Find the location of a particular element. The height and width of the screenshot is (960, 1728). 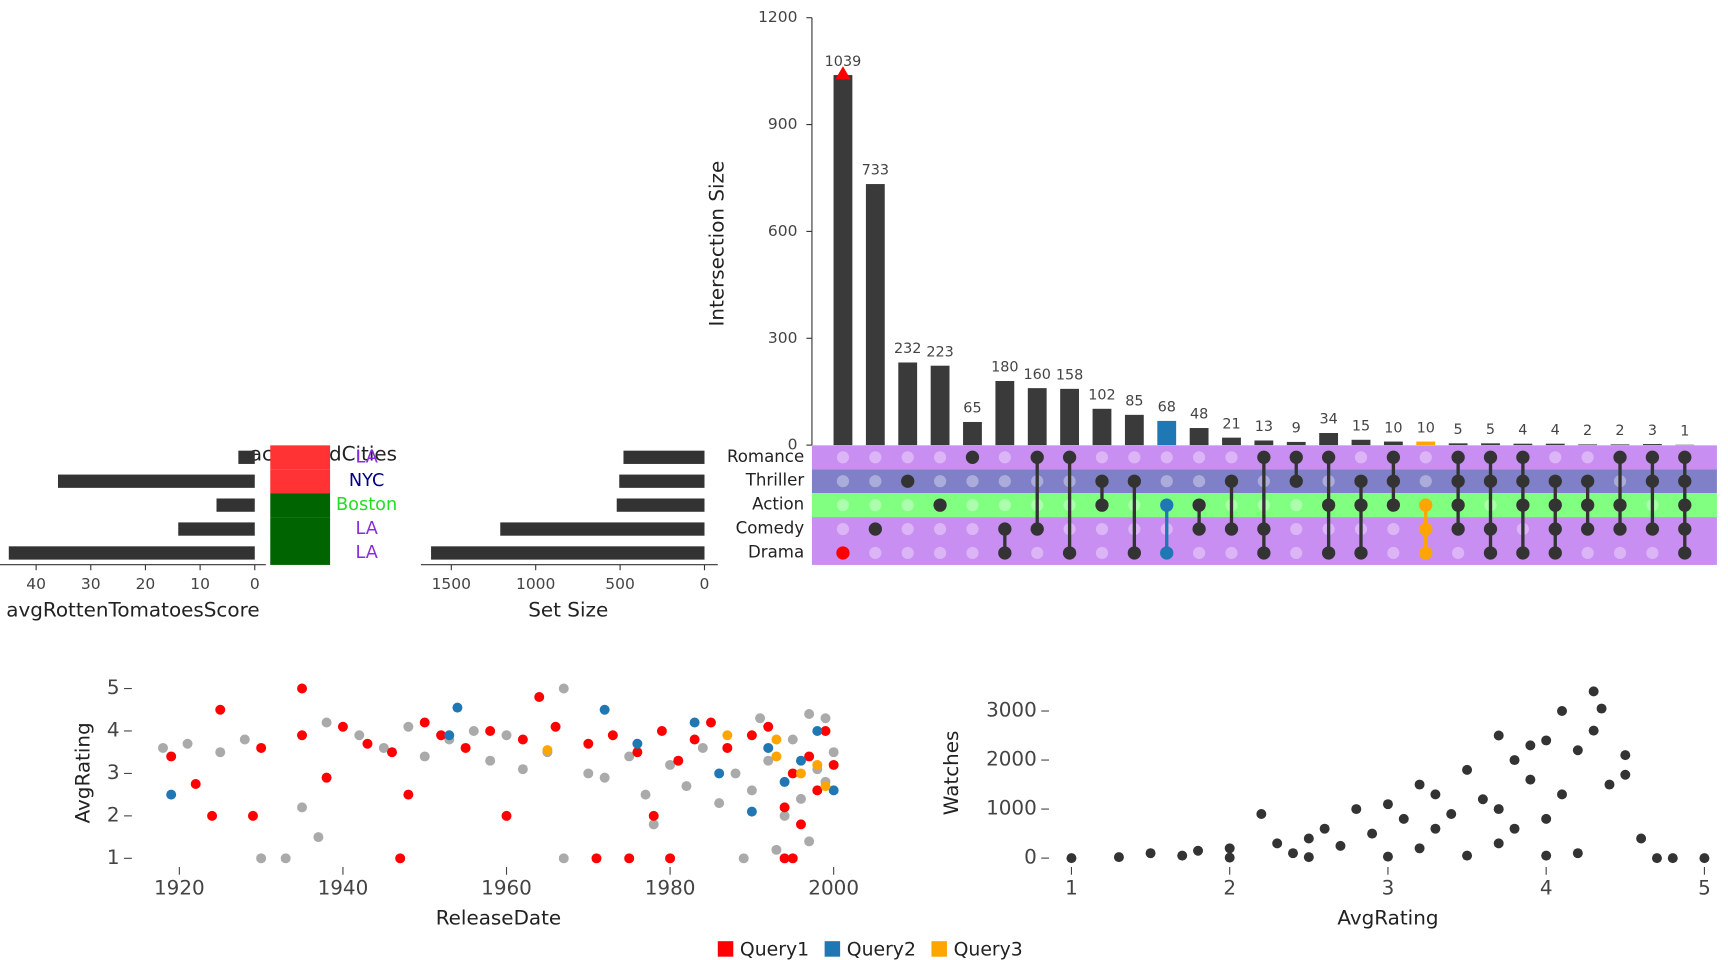

city-label: NYC is located at coordinates (366, 481).